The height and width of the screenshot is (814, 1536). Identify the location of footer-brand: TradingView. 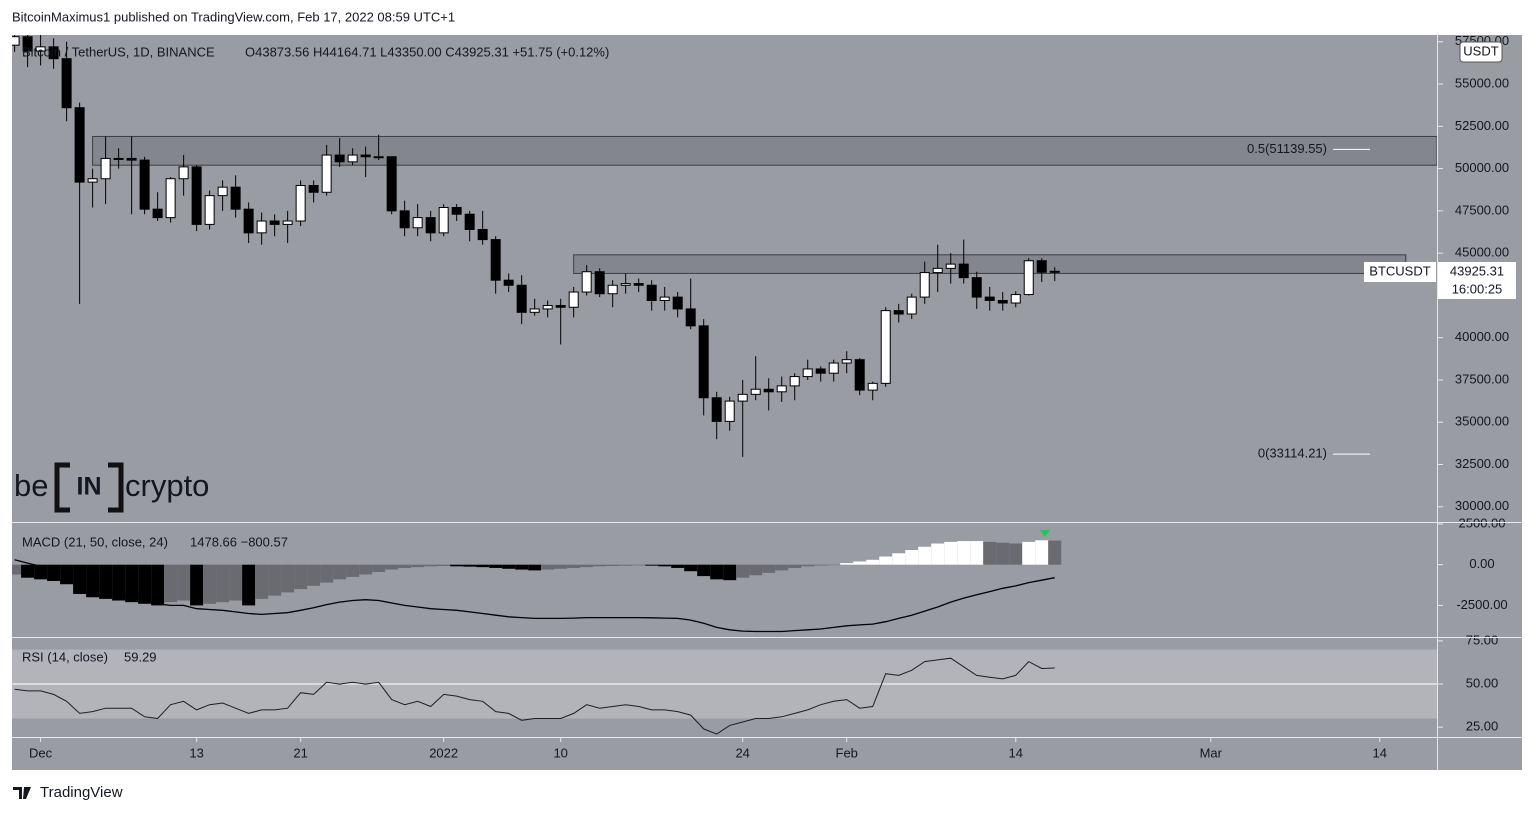
(81, 792).